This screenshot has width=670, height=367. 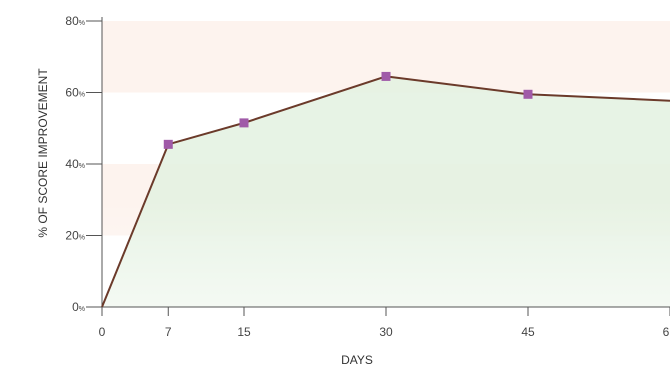 What do you see at coordinates (102, 332) in the screenshot?
I see `x-tick-label: 0` at bounding box center [102, 332].